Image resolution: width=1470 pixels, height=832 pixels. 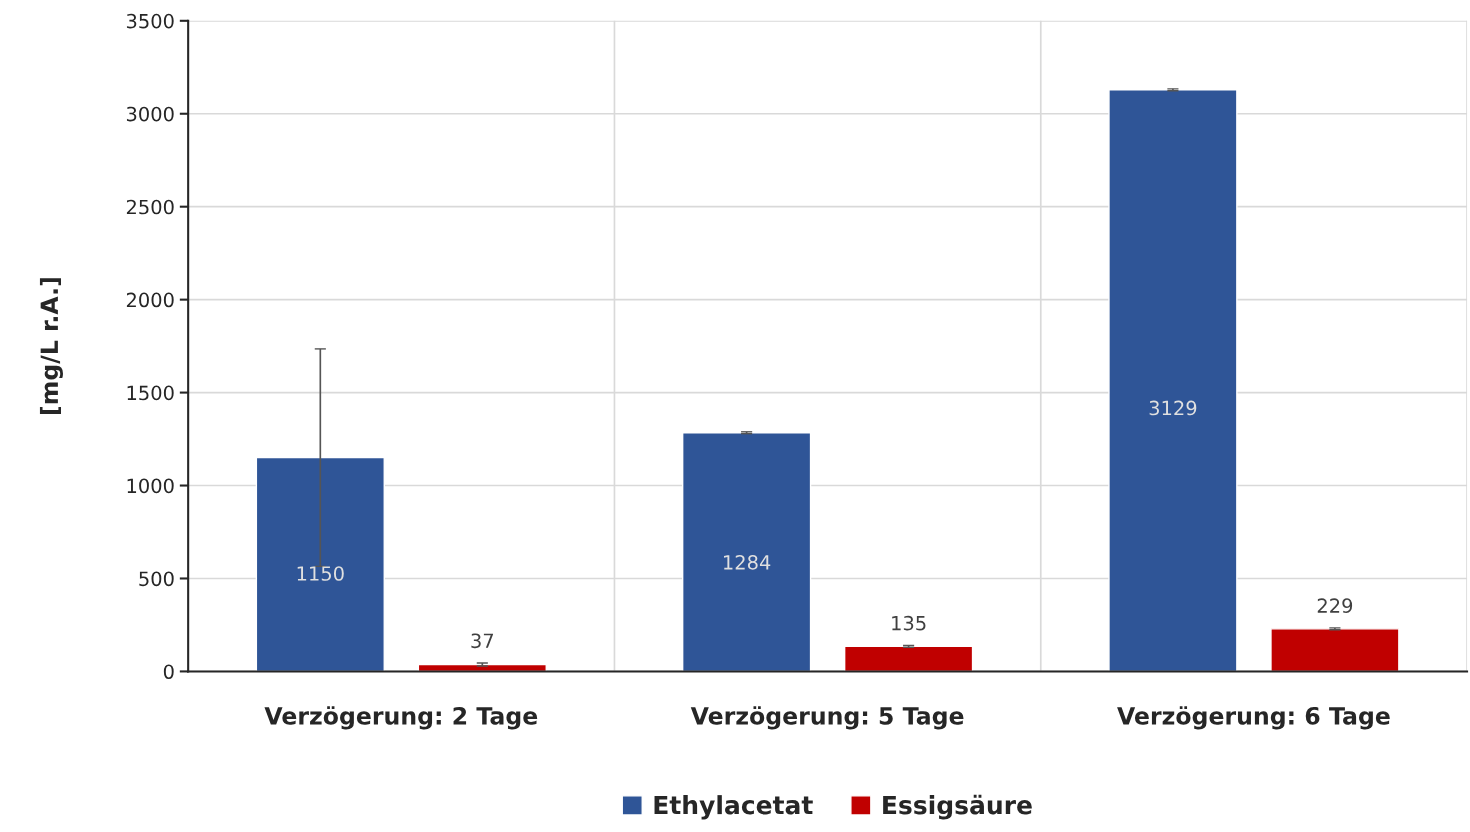 What do you see at coordinates (150, 114) in the screenshot?
I see `y-tick-label: 3000` at bounding box center [150, 114].